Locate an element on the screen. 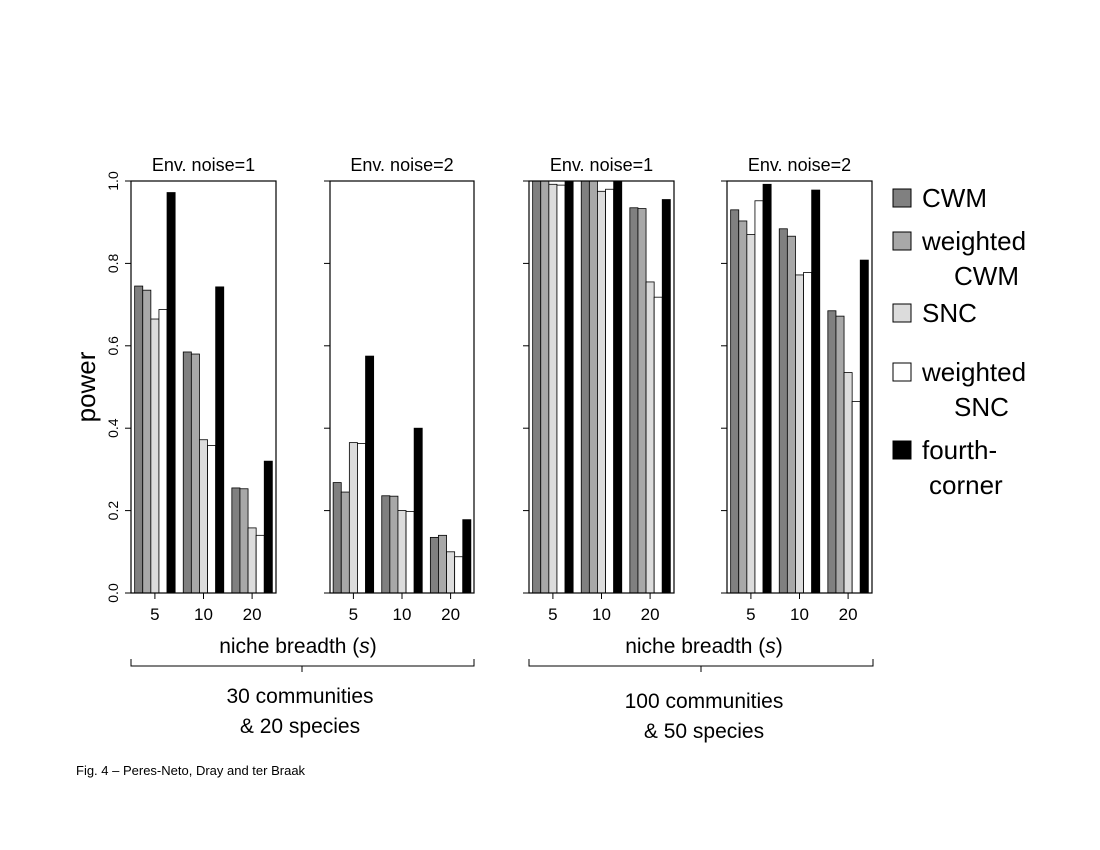  chart-panel-2: Env. noise=2 5 10 20 is located at coordinates (399, 389).